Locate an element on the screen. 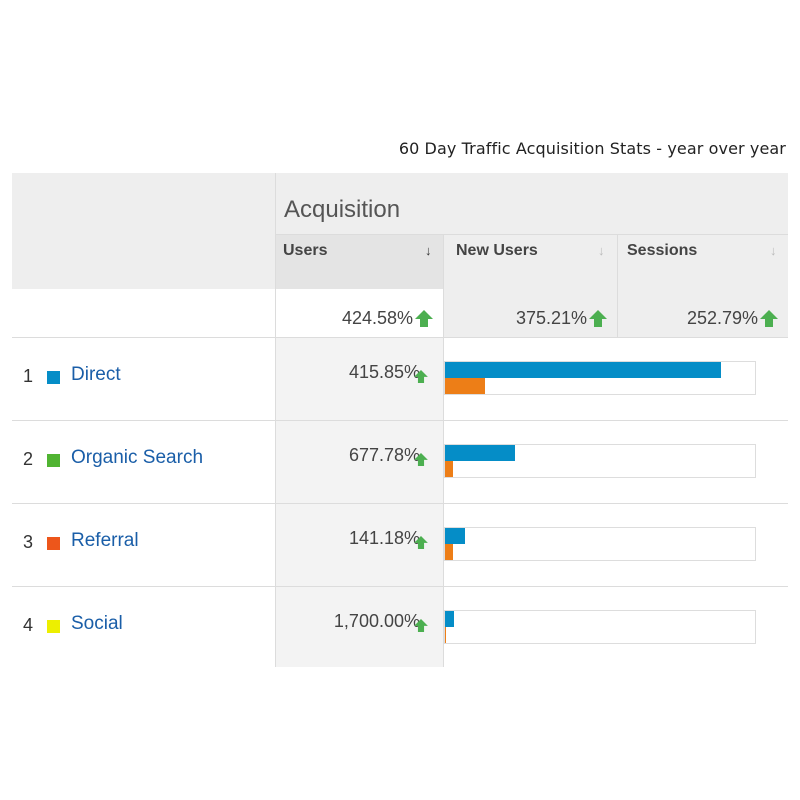 Image resolution: width=800 pixels, height=800 pixels. table-row: 3 Referral 141.18% is located at coordinates (400, 544).